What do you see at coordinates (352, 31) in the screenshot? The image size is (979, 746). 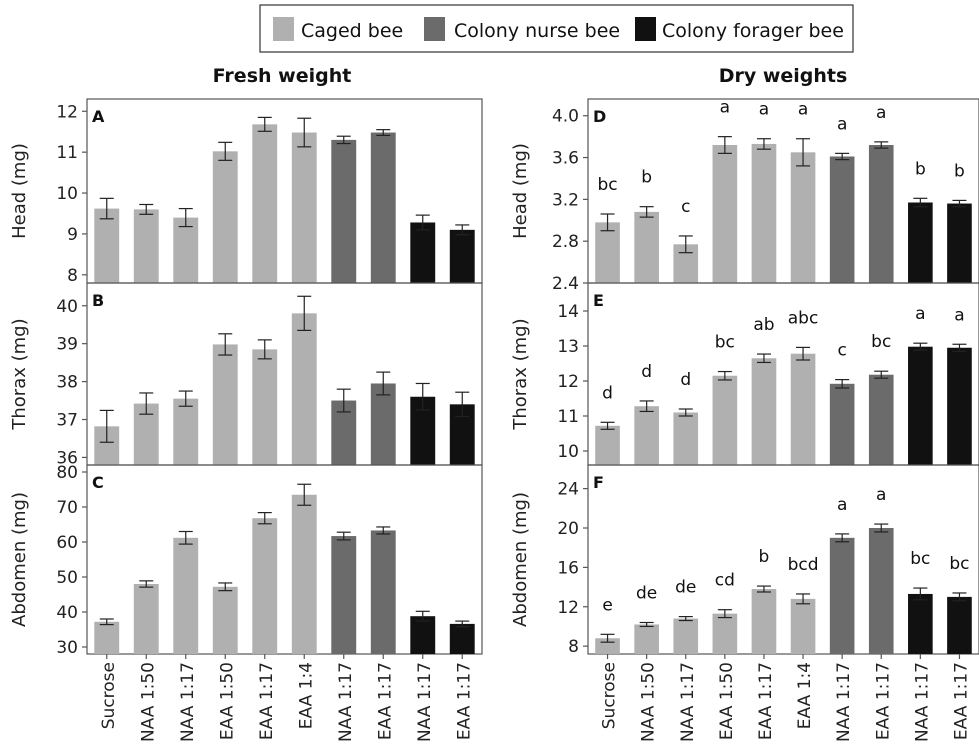 I see `legend-label-caged: Caged bee` at bounding box center [352, 31].